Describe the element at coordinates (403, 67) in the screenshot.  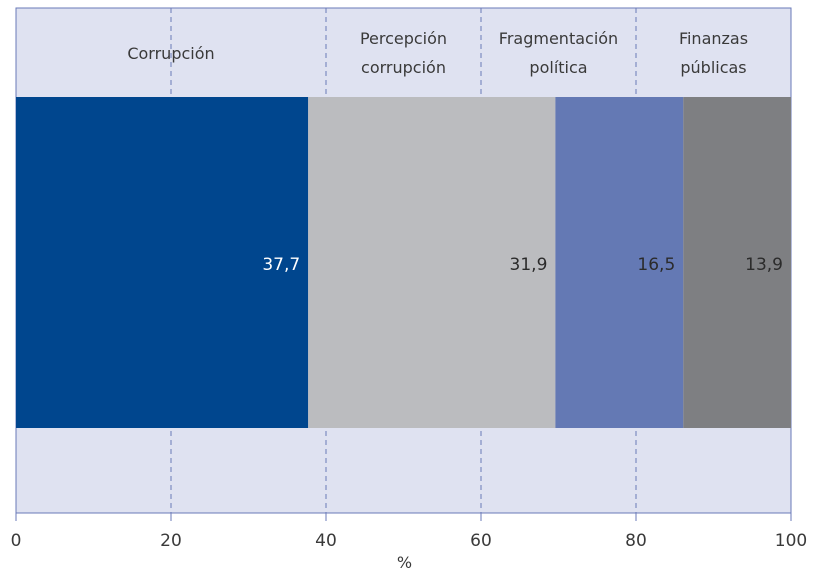
I see `segment-header-label: corrupción` at that location.